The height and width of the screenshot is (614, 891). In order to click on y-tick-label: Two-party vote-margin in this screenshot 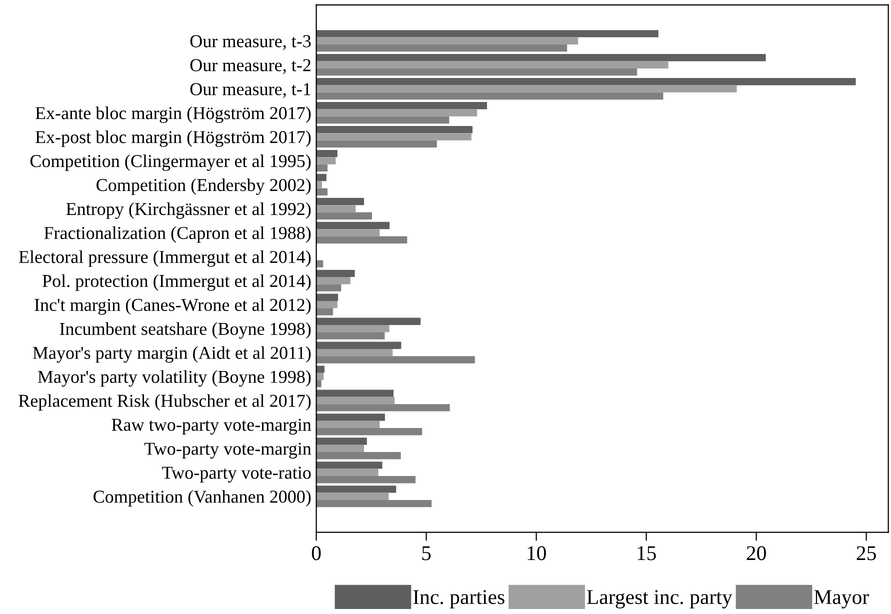, I will do `click(228, 450)`.